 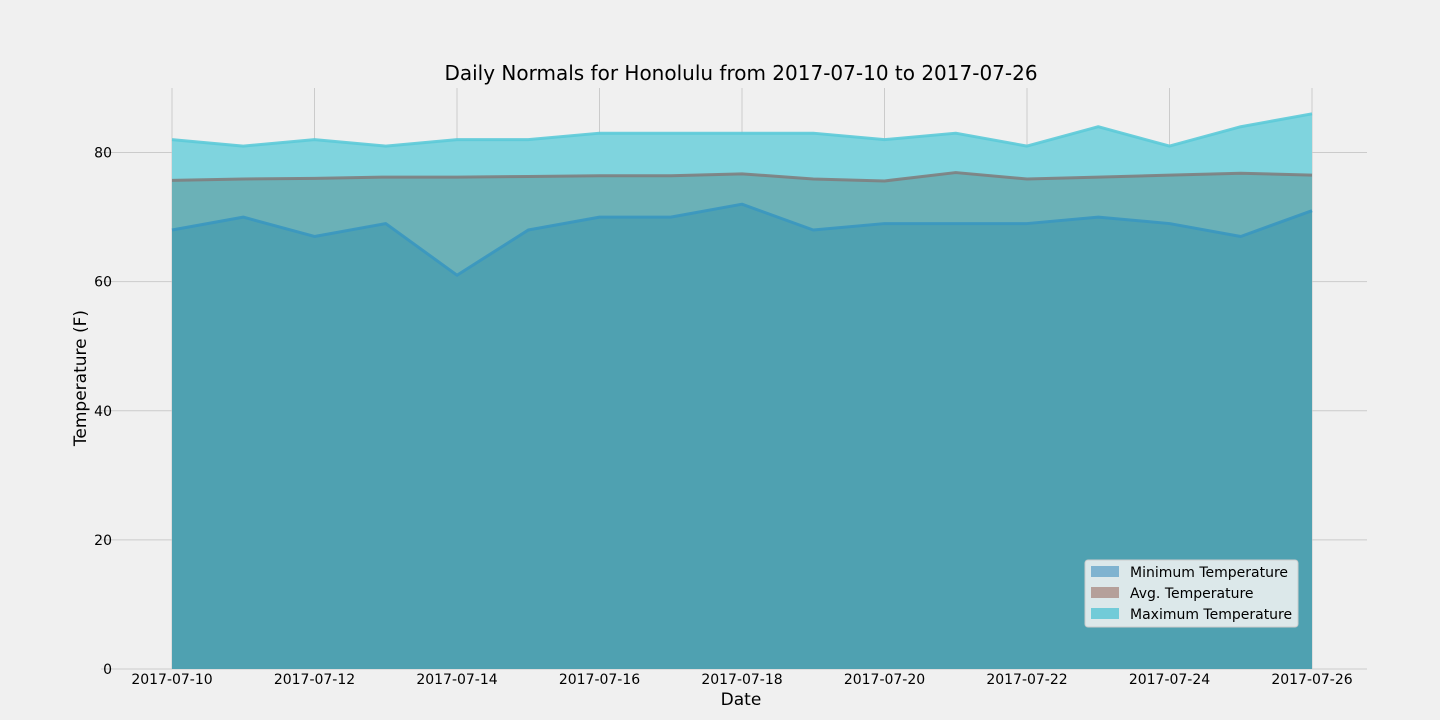 What do you see at coordinates (103, 154) in the screenshot?
I see `y-tick-label: 80` at bounding box center [103, 154].